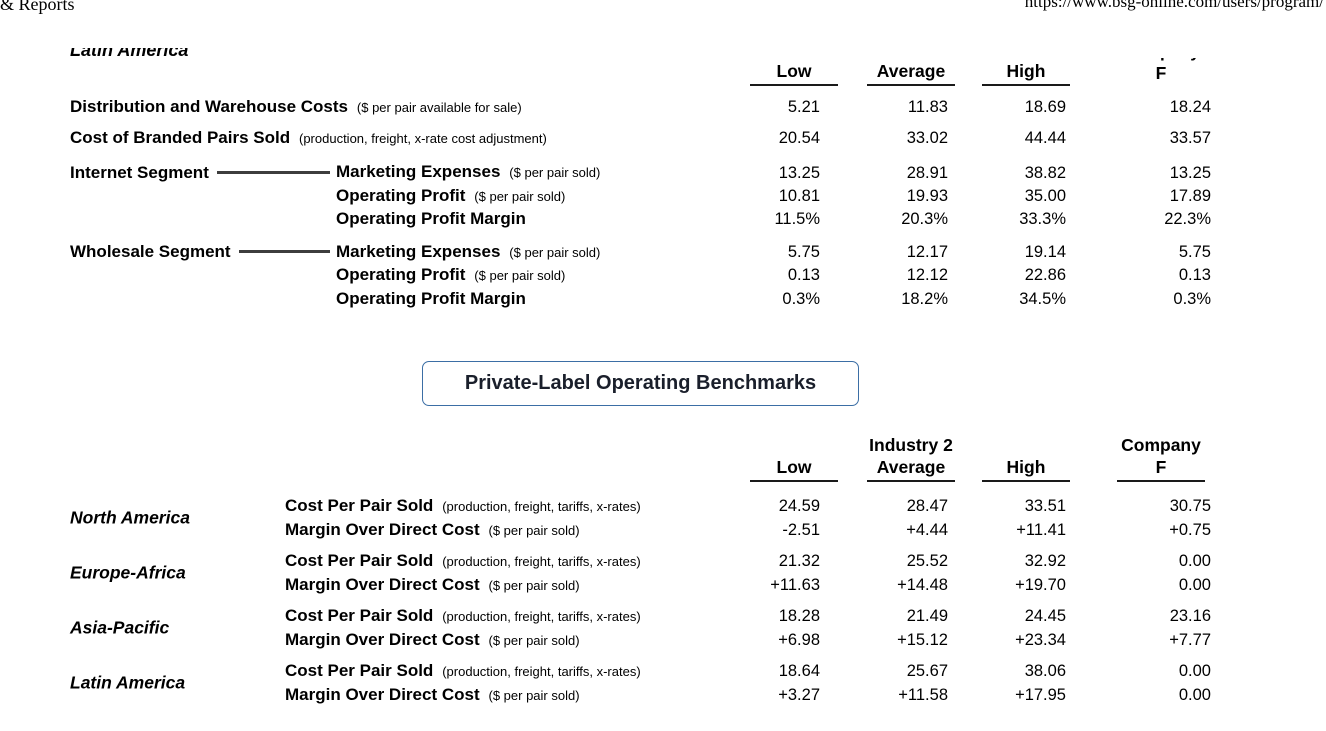 The height and width of the screenshot is (731, 1326). Describe the element at coordinates (1045, 107) in the screenshot. I see `value-high: 18.69` at that location.